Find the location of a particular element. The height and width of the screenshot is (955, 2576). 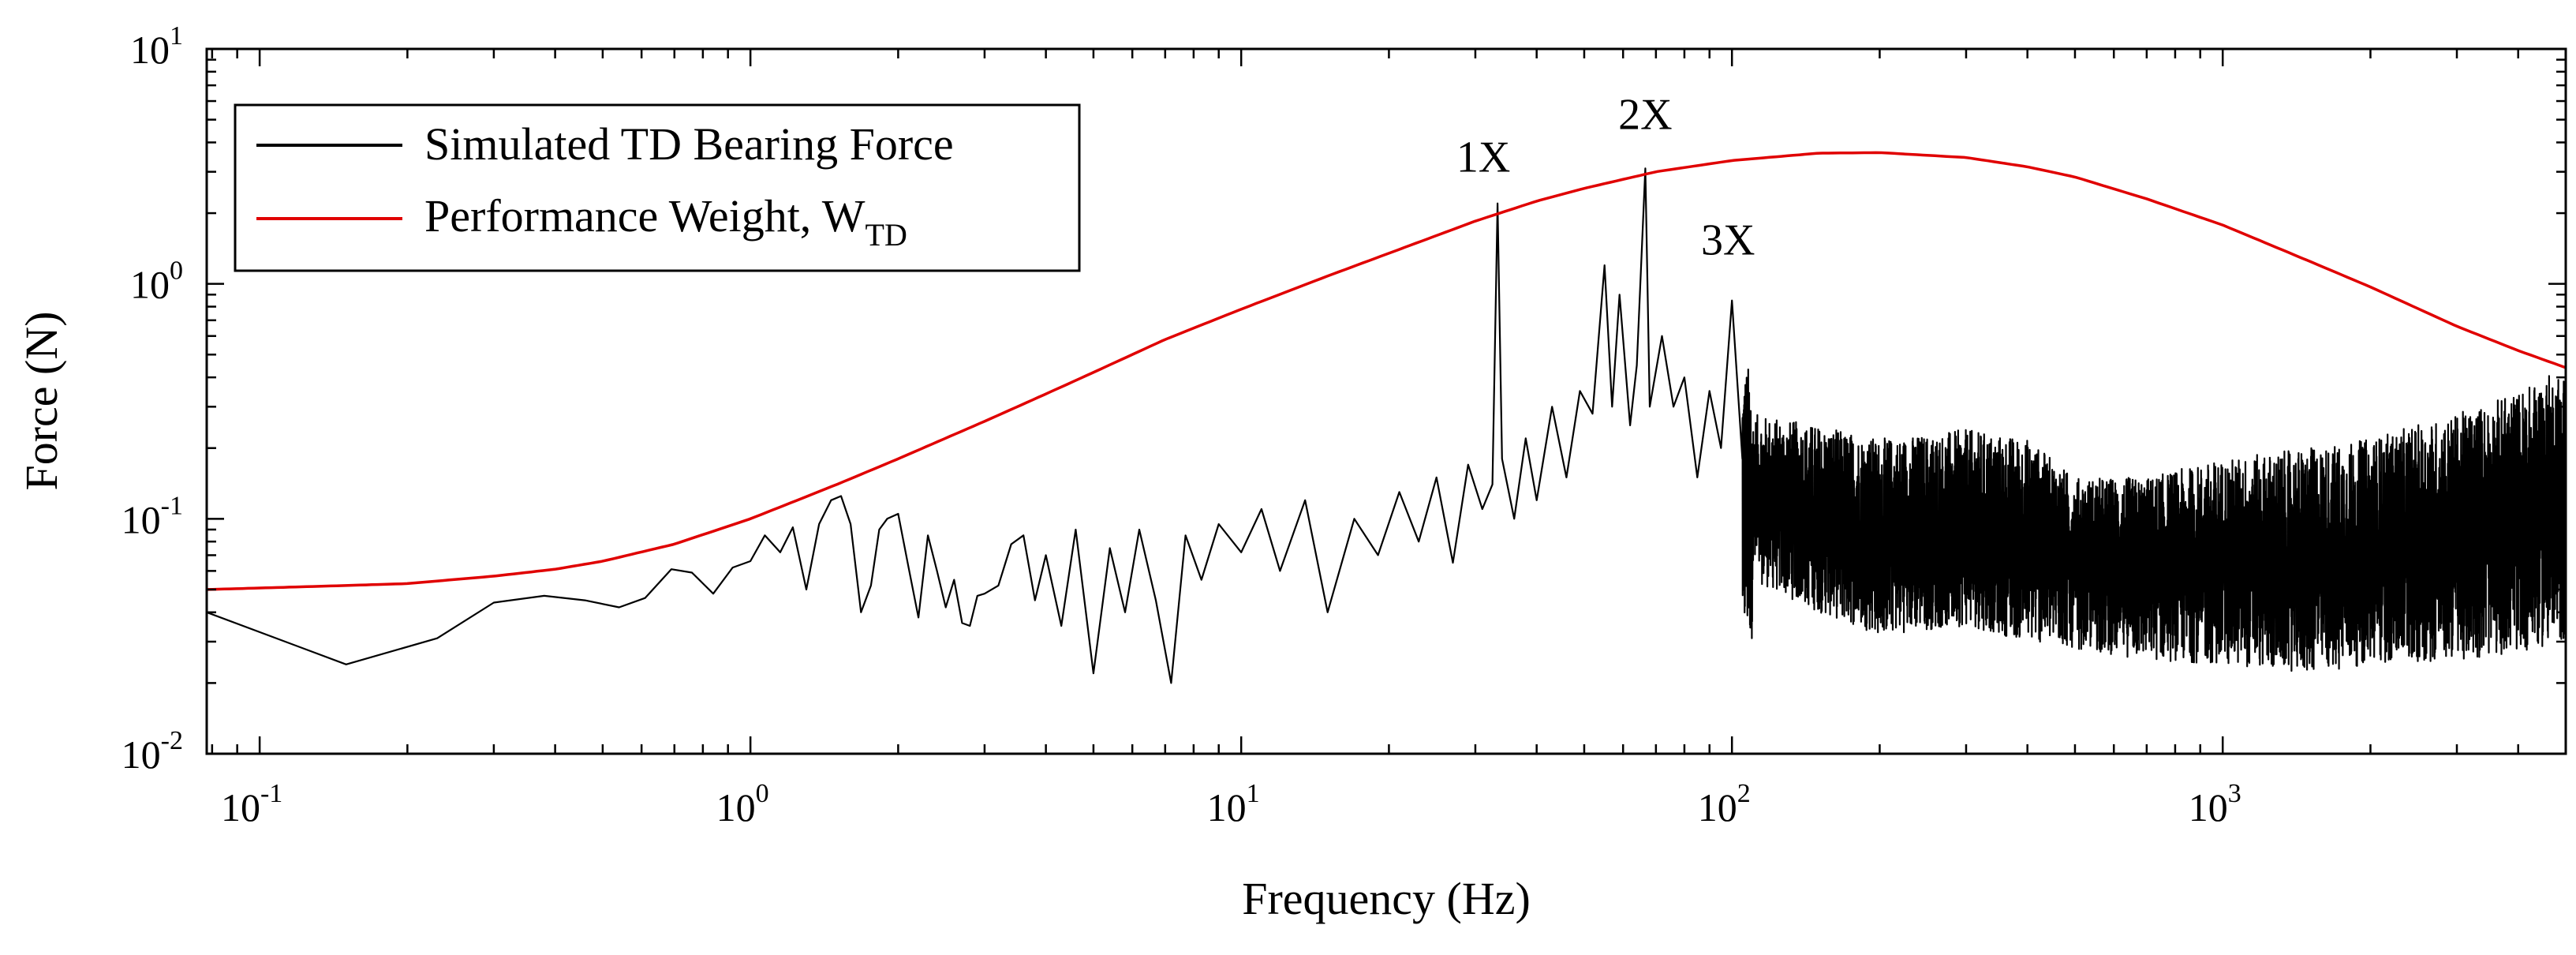

x-tick-label: 10² is located at coordinates (1724, 804).